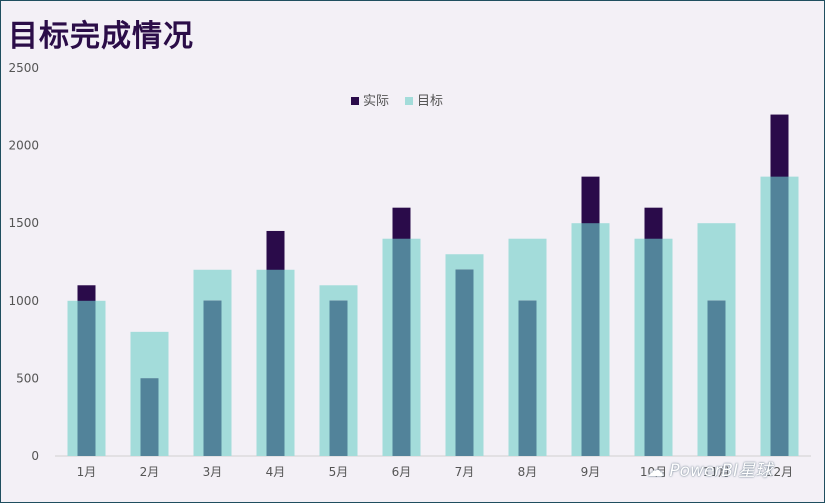 This screenshot has width=825, height=503. What do you see at coordinates (150, 472) in the screenshot?
I see `x-tick-label: 2月` at bounding box center [150, 472].